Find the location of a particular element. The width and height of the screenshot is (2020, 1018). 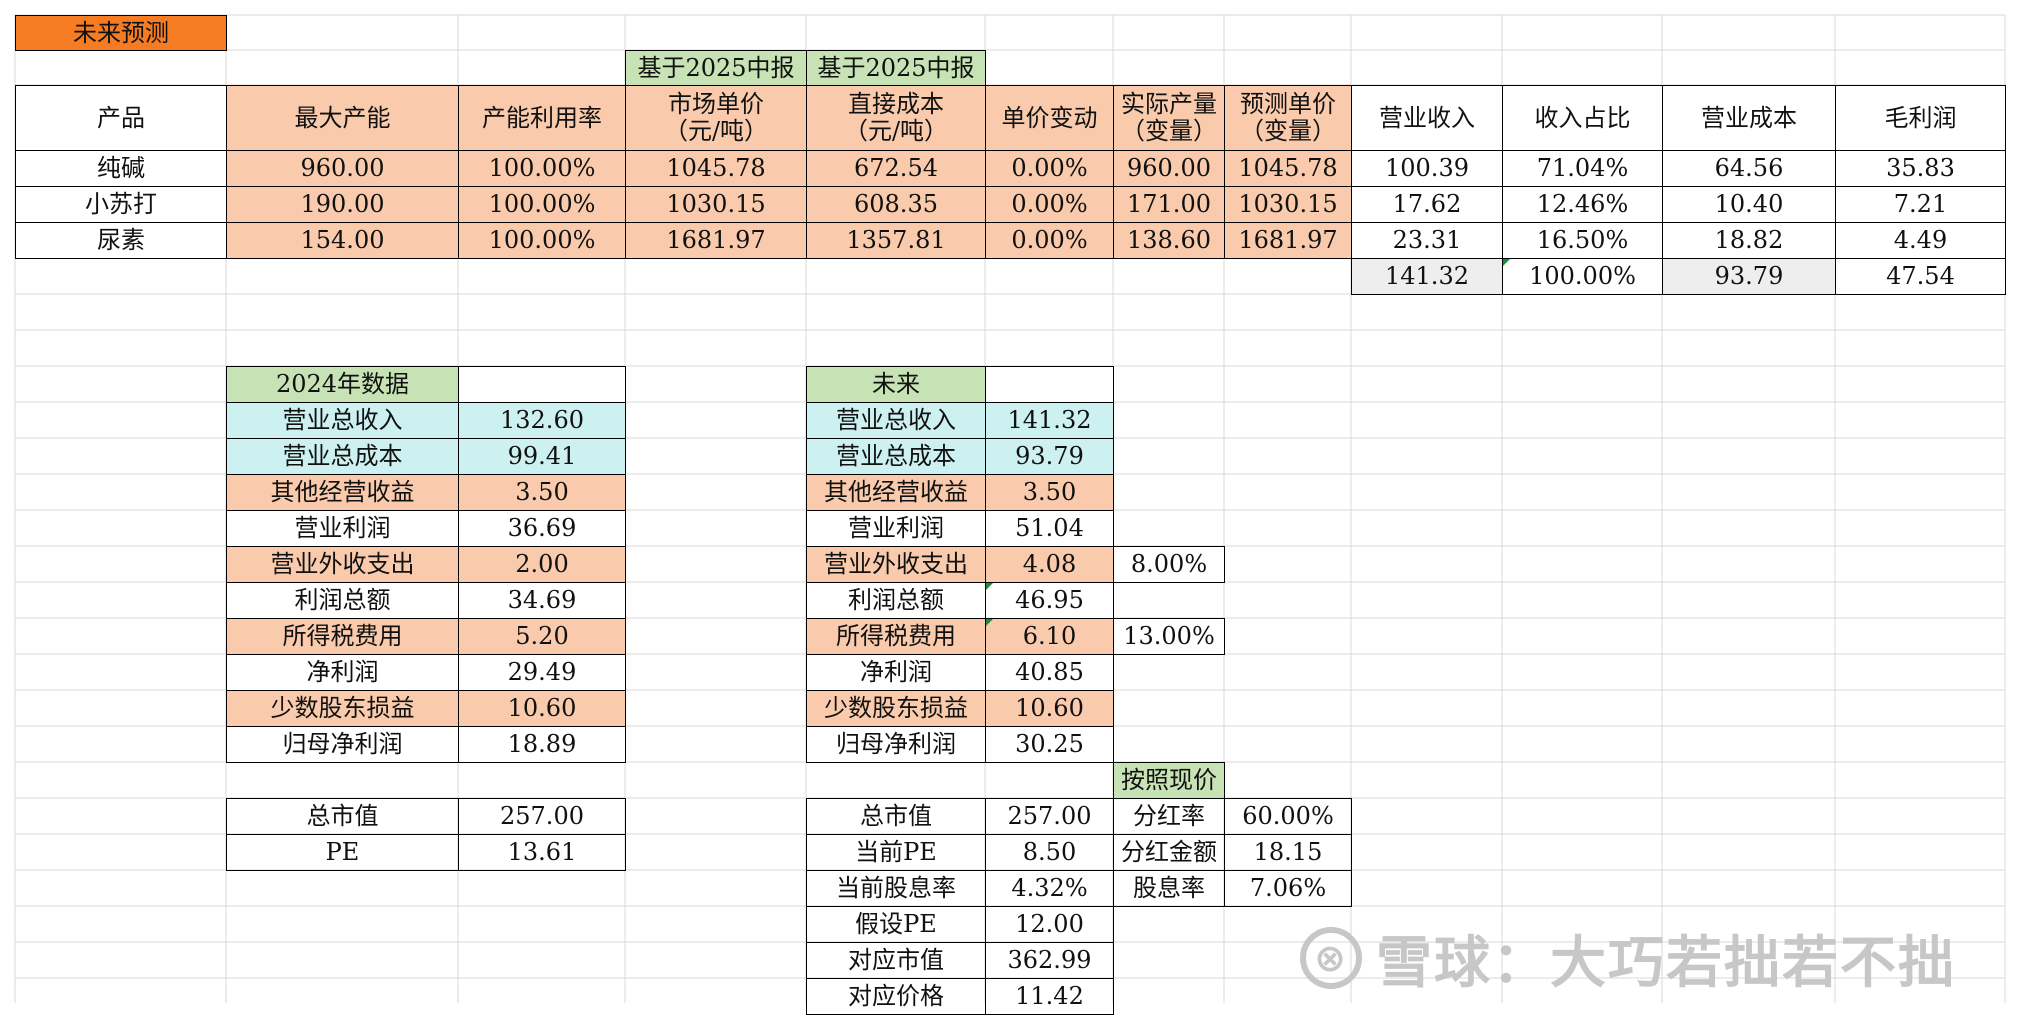

future-value: 6.10 is located at coordinates (1049, 636).